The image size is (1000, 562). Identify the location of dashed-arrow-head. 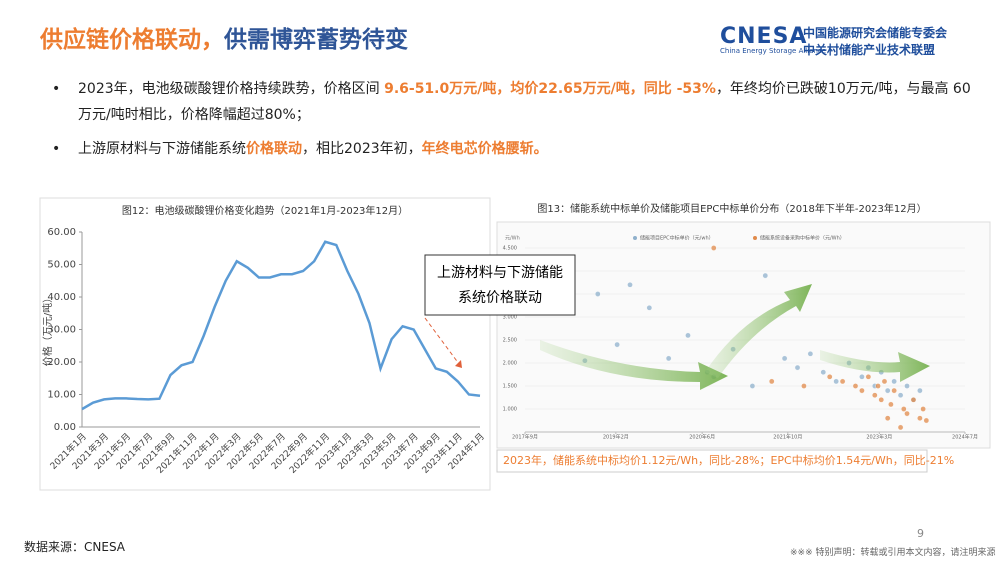
(458, 364).